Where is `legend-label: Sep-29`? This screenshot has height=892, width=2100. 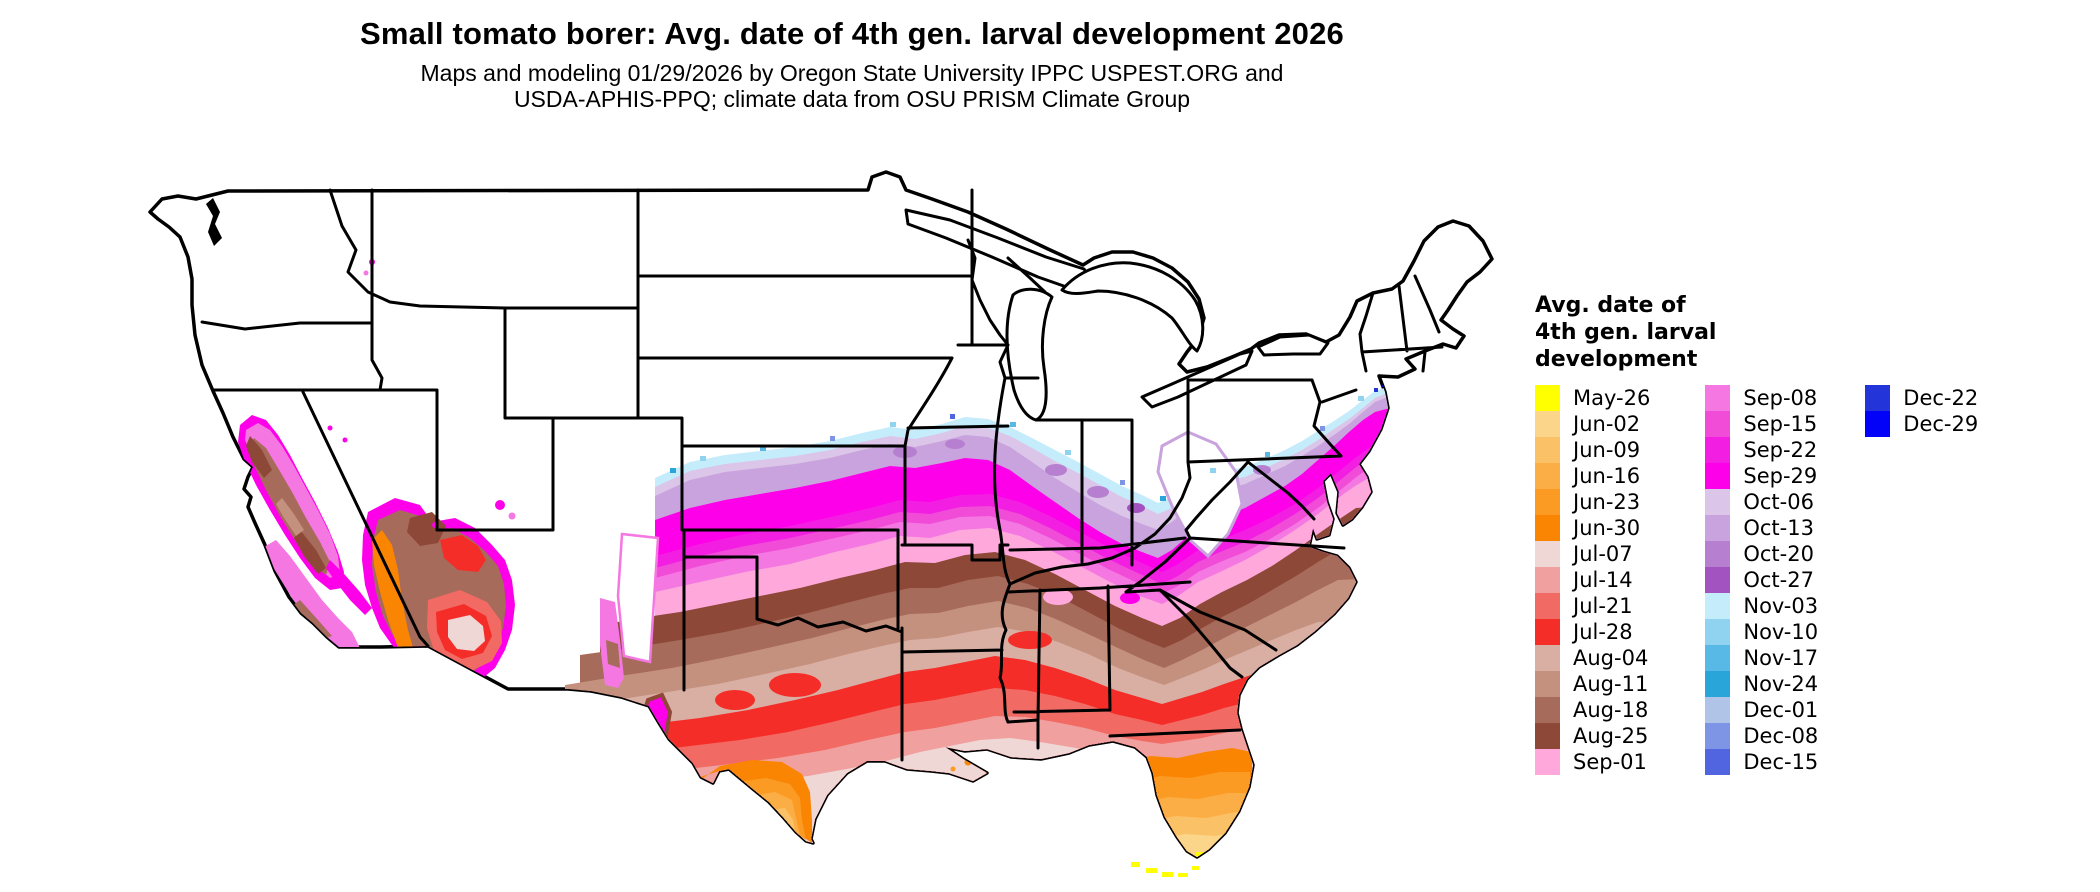 legend-label: Sep-29 is located at coordinates (1780, 476).